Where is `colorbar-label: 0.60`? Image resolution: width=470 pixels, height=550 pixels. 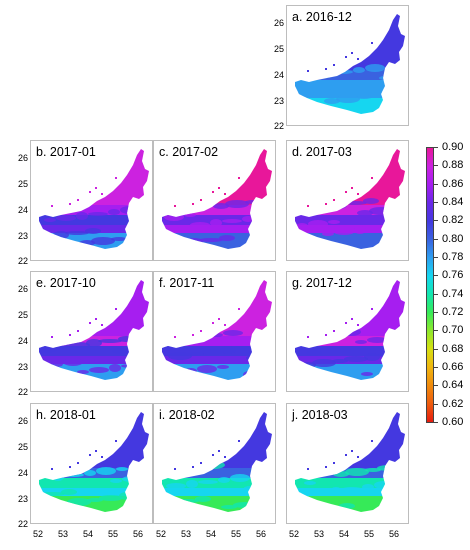
colorbar-label: 0.60 is located at coordinates (453, 422).